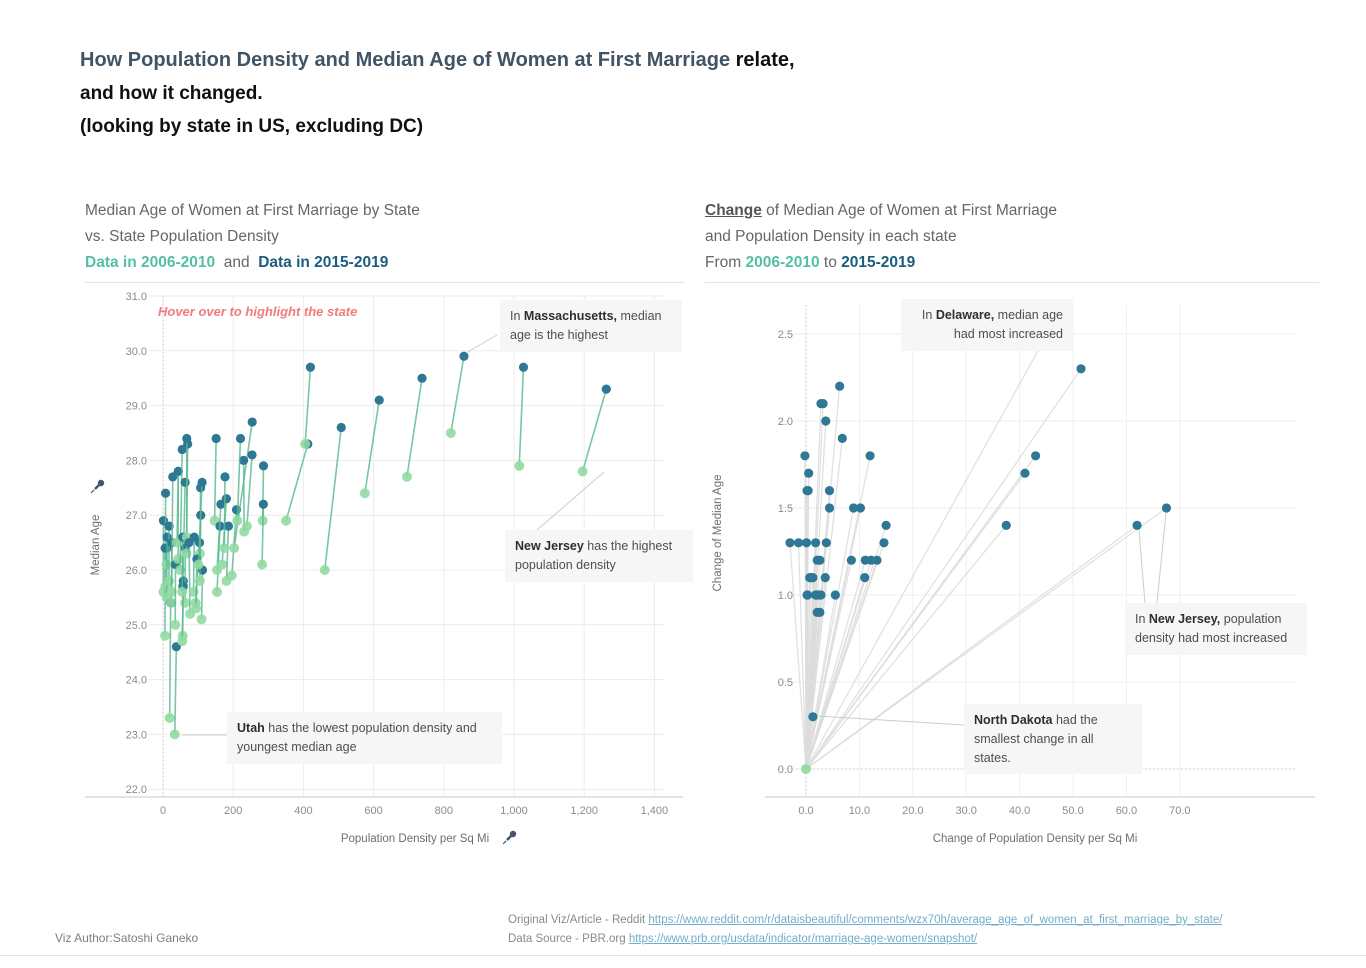 The width and height of the screenshot is (1366, 968). Describe the element at coordinates (169, 717) in the screenshot. I see `point-2006-Idaho` at that location.